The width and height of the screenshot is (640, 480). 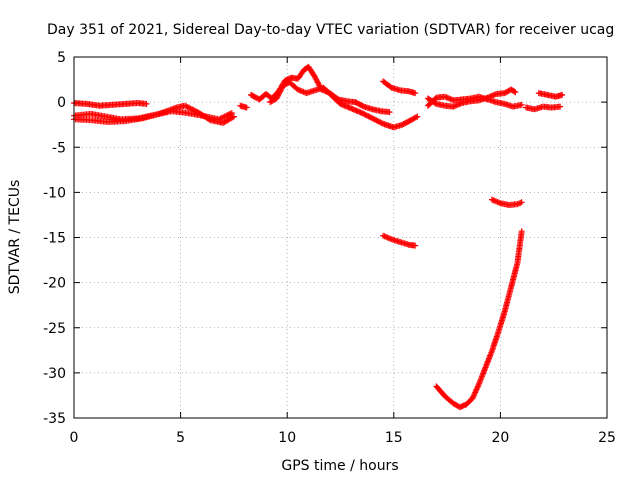 I want to click on x-tick-label: 20, so click(x=500, y=438).